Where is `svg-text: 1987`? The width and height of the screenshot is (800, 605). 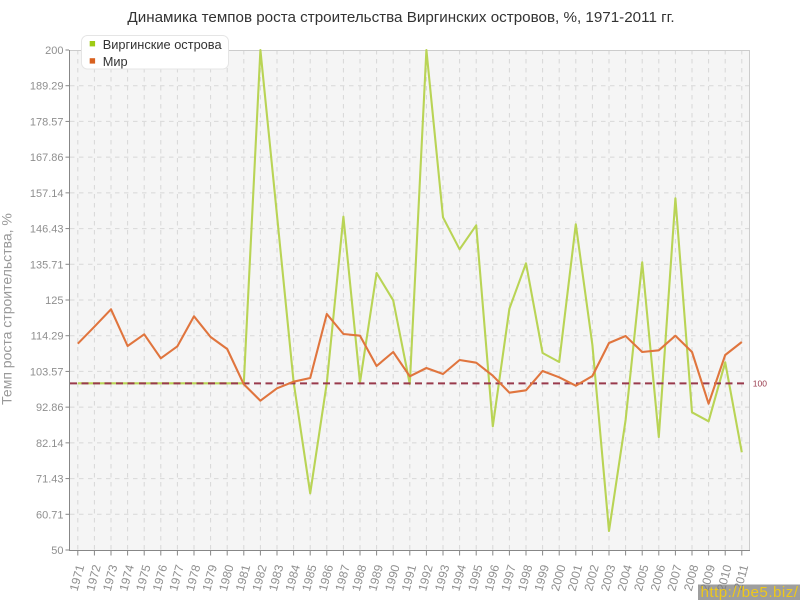 svg-text: 1987 is located at coordinates (342, 578).